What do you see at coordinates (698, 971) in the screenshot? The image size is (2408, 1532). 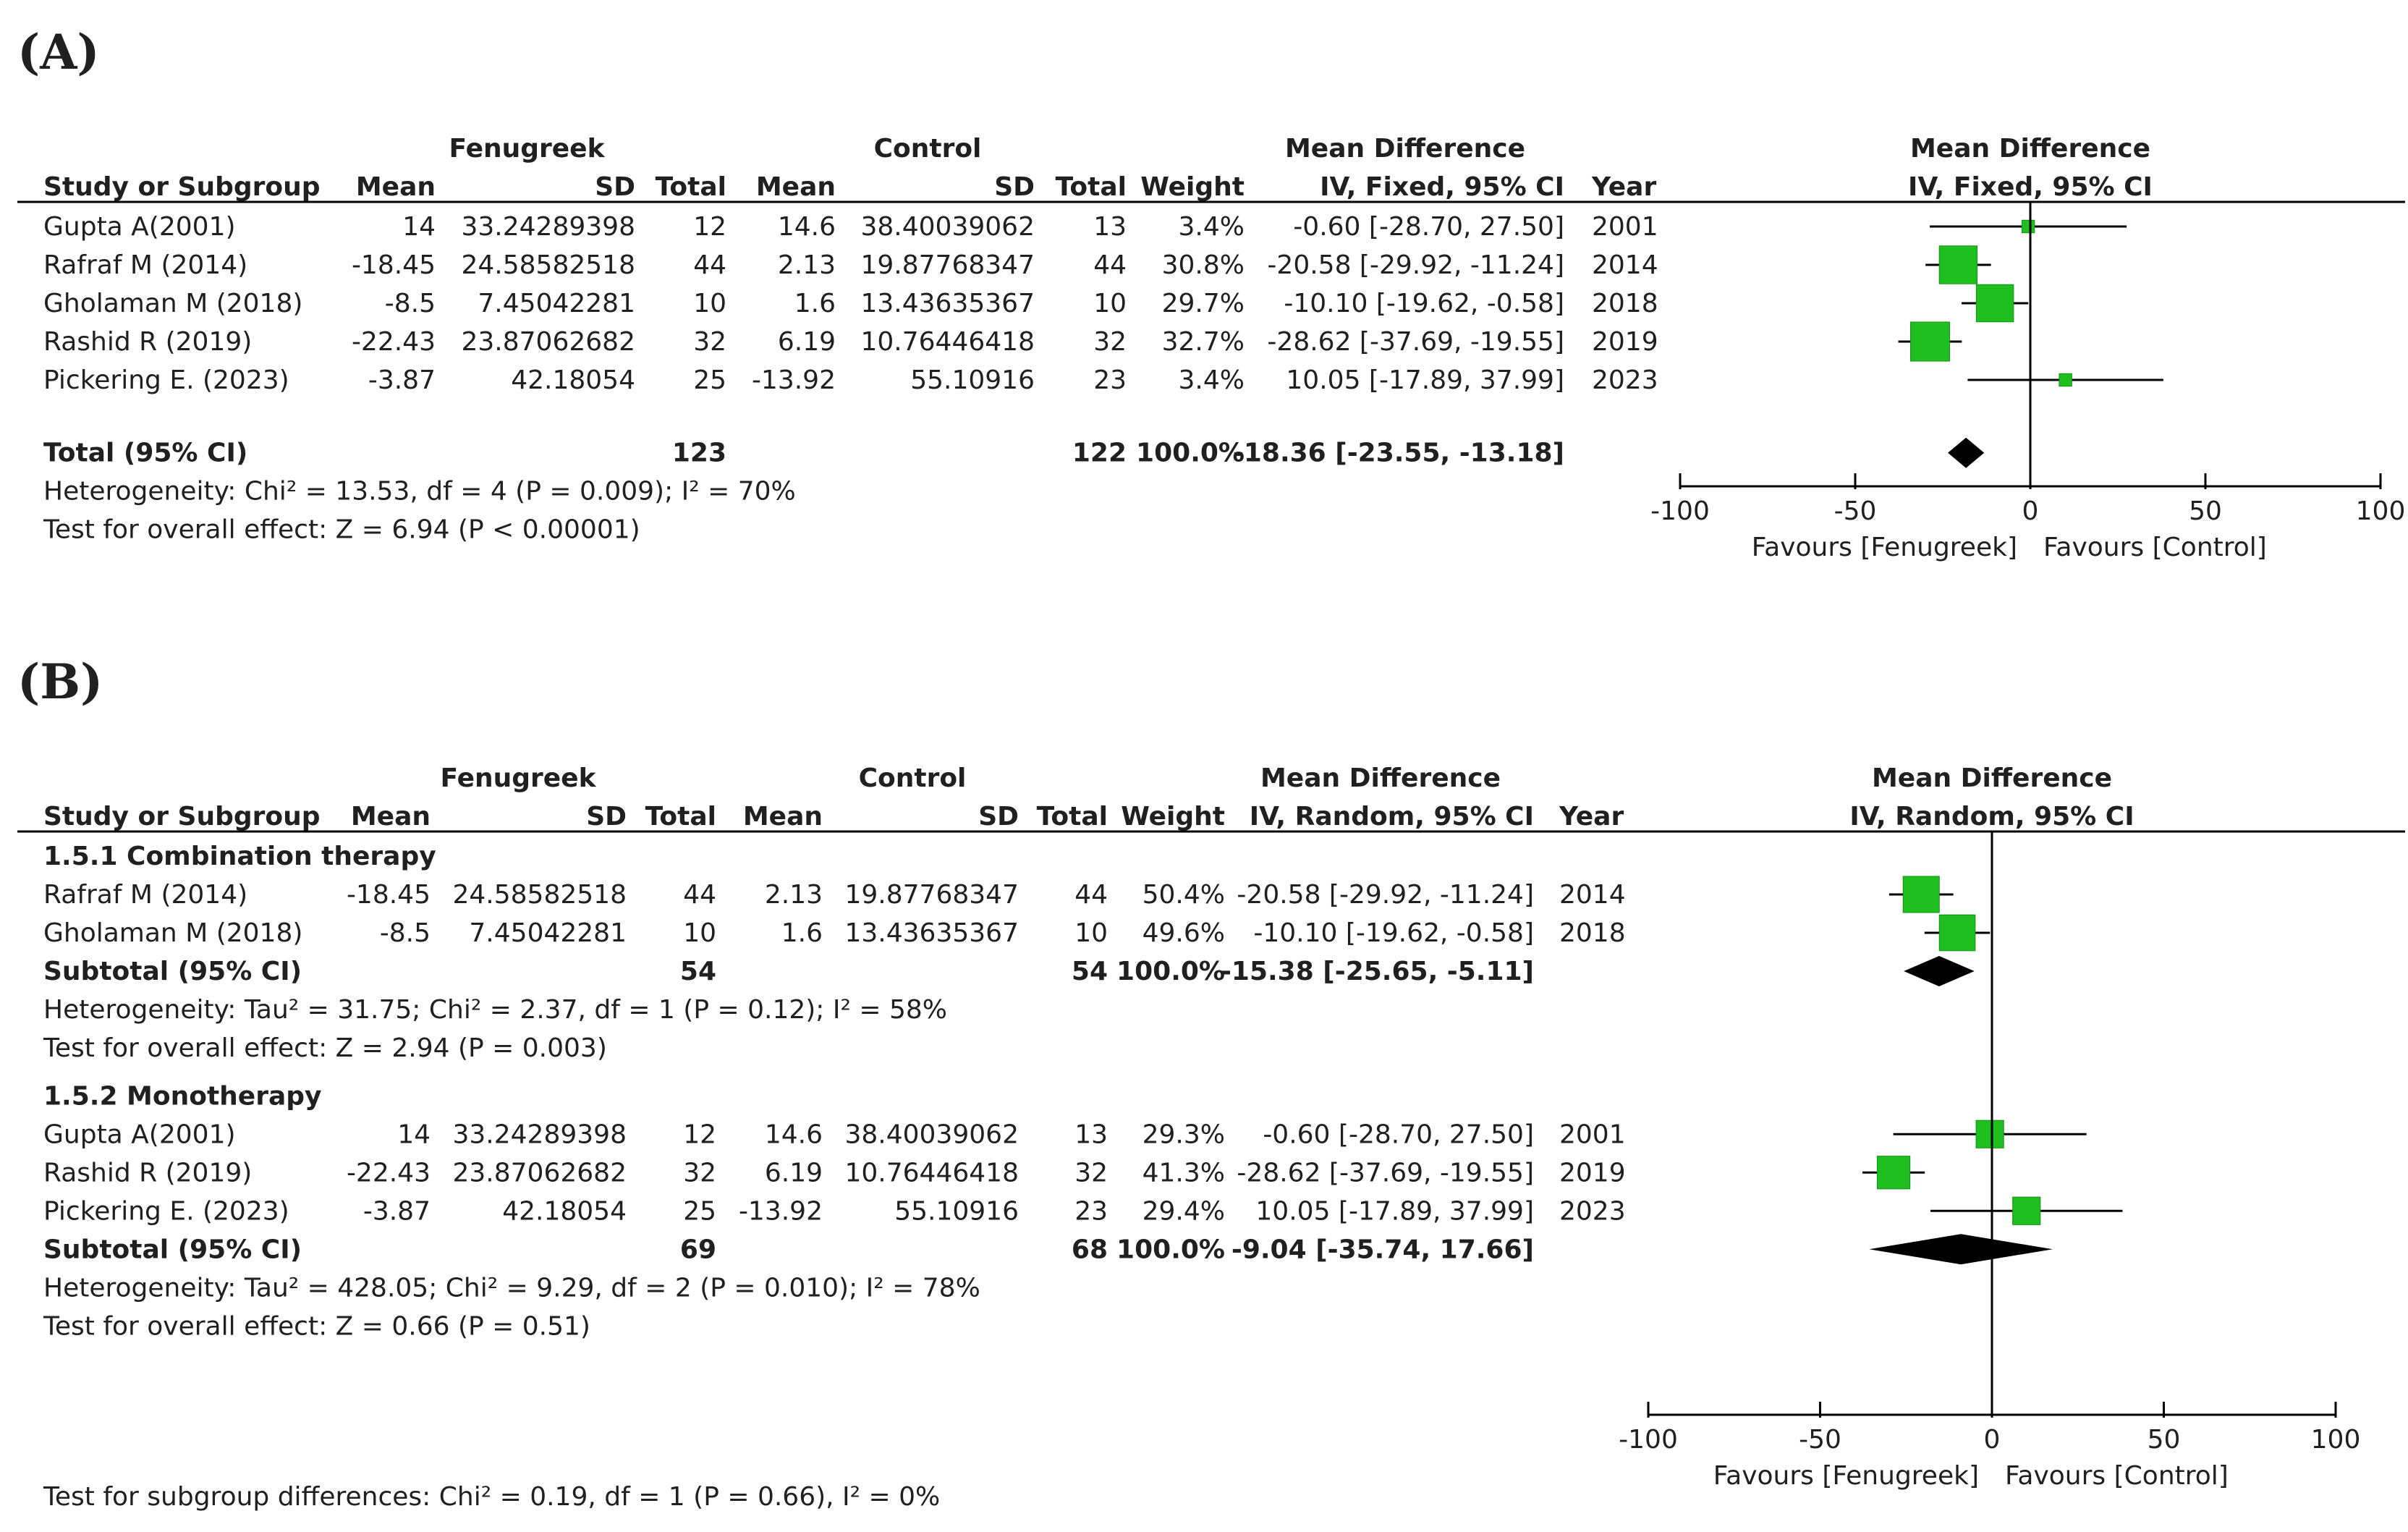 I see `subtotal-exp-total: 54` at bounding box center [698, 971].